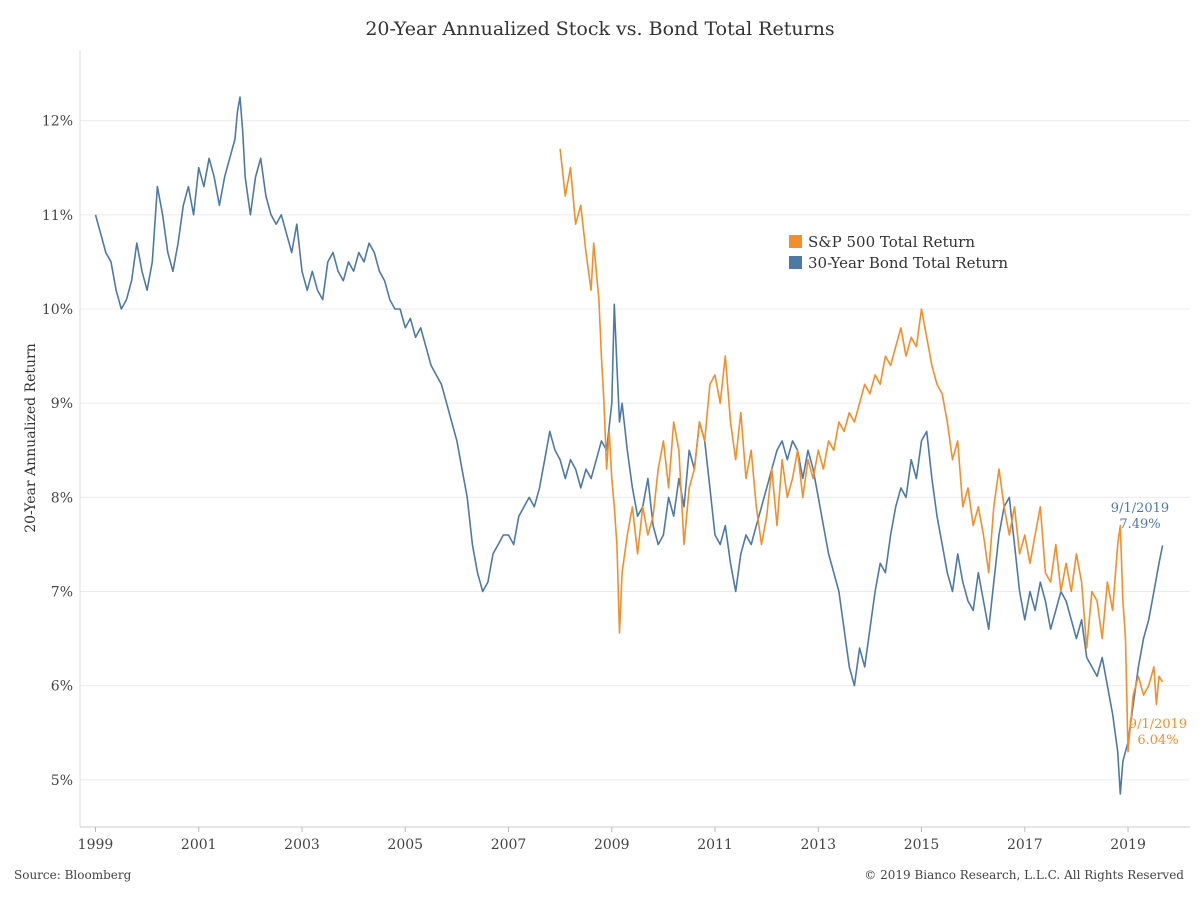  What do you see at coordinates (1139, 524) in the screenshot?
I see `annotation-value: 7.49%` at bounding box center [1139, 524].